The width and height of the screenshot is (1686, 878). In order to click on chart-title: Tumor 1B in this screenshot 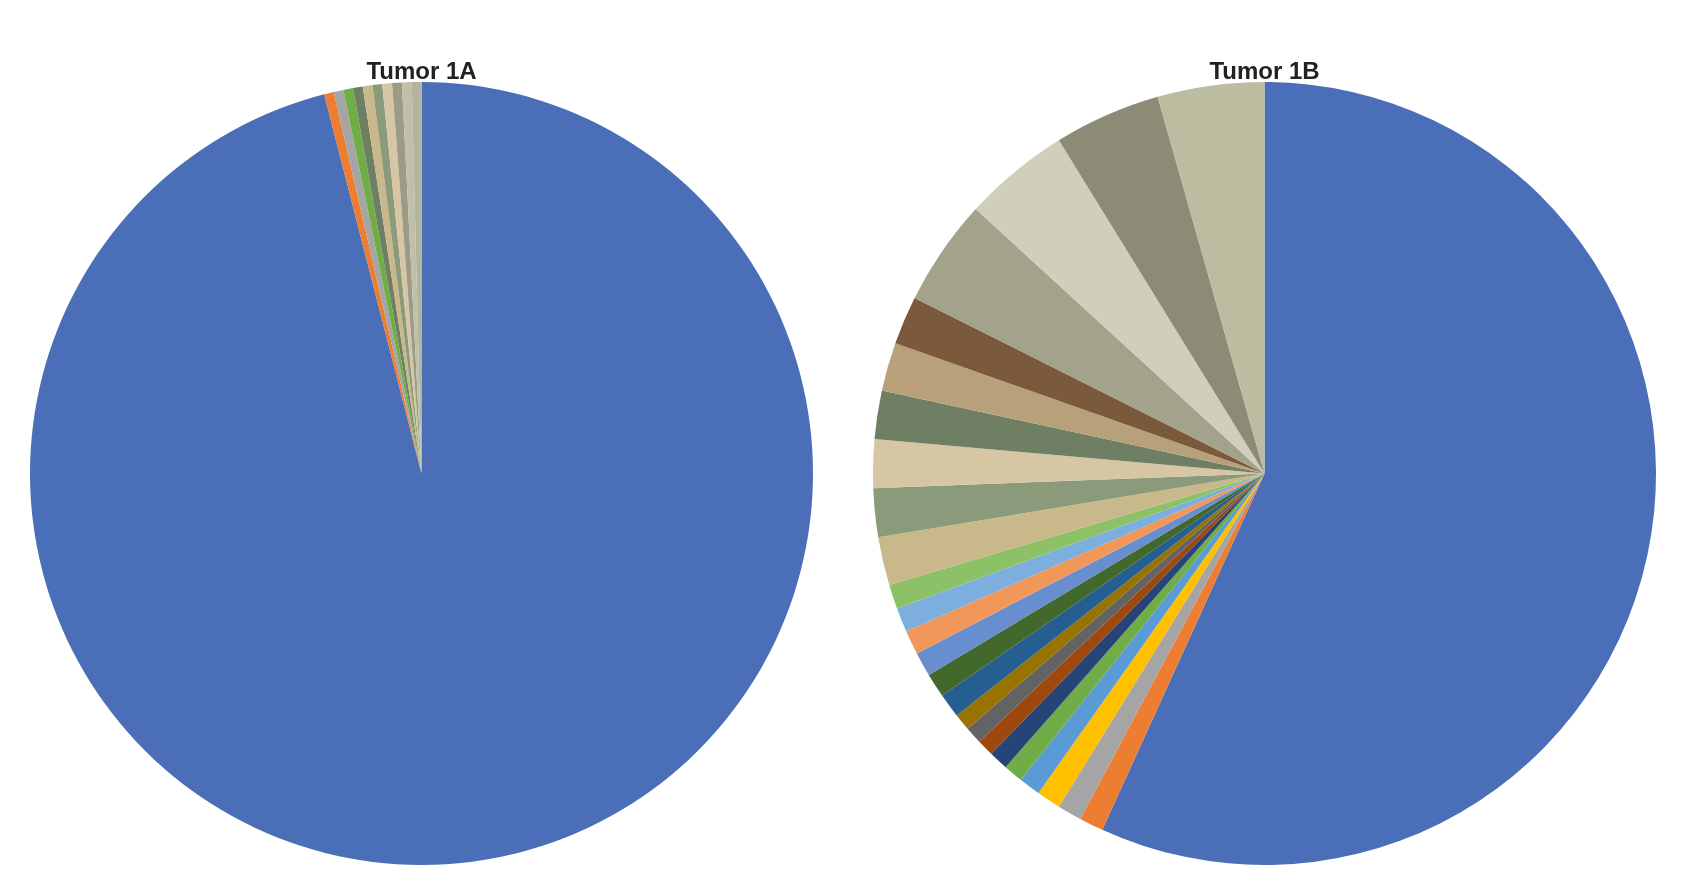, I will do `click(1264, 70)`.